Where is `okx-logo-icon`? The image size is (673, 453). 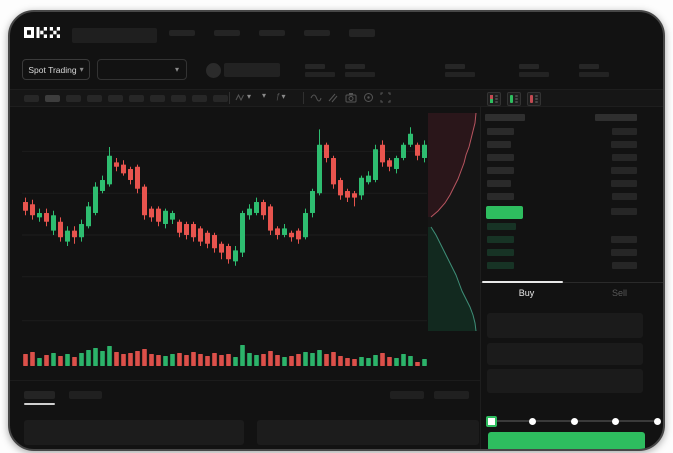
okx-logo-icon is located at coordinates (42, 32).